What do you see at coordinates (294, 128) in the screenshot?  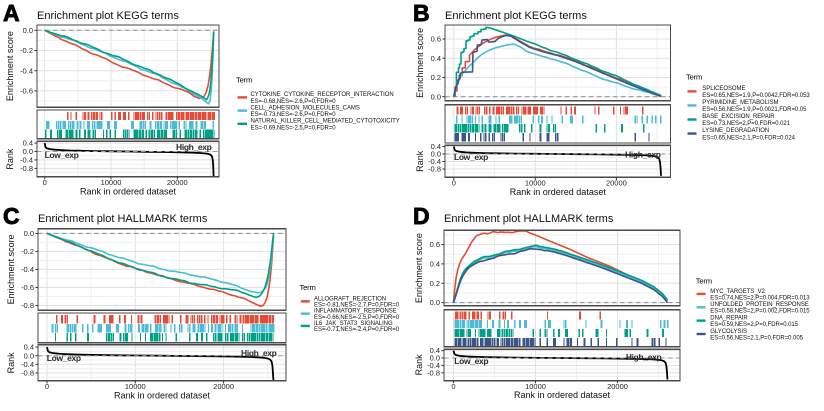 I see `svg-text: ES=-0.69,NES=-2.5,P=0,FDR=0` at bounding box center [294, 128].